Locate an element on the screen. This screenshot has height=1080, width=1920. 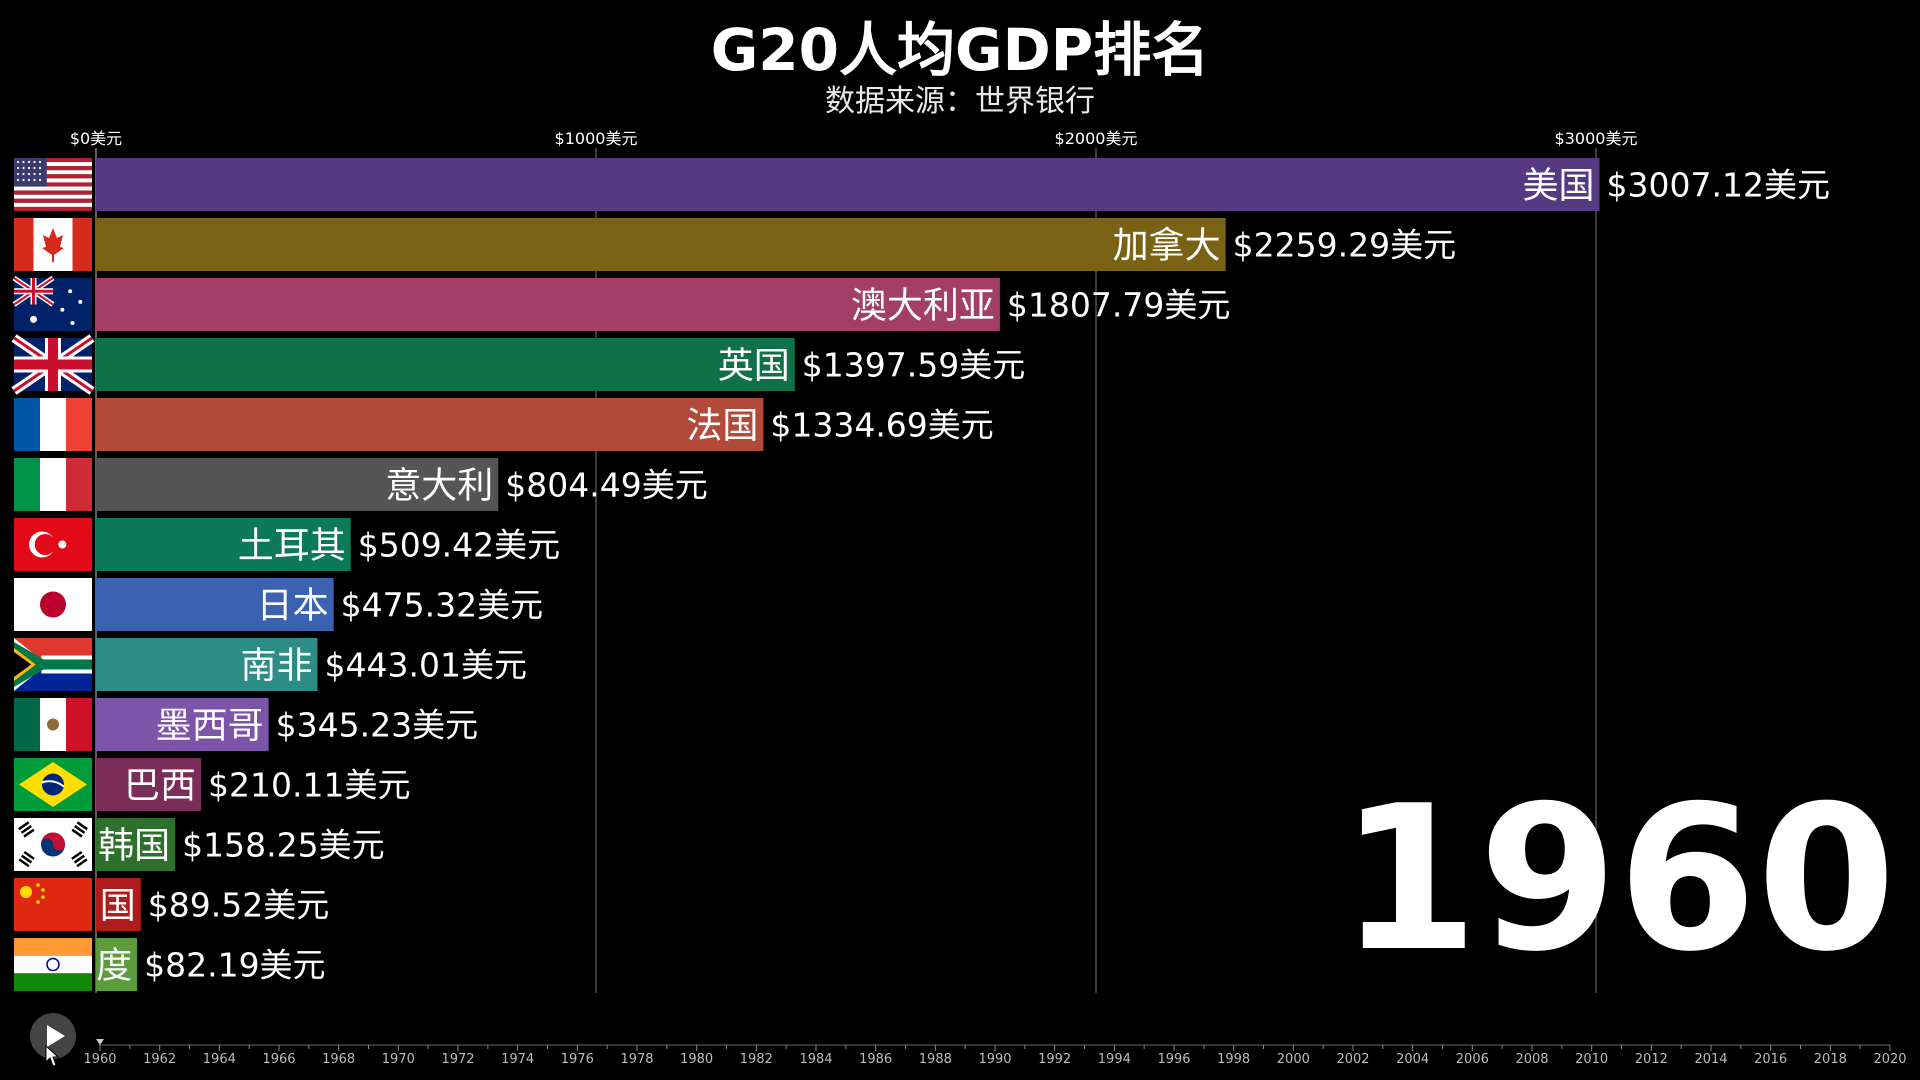
timeline-year-label: 1970 is located at coordinates (398, 1059).